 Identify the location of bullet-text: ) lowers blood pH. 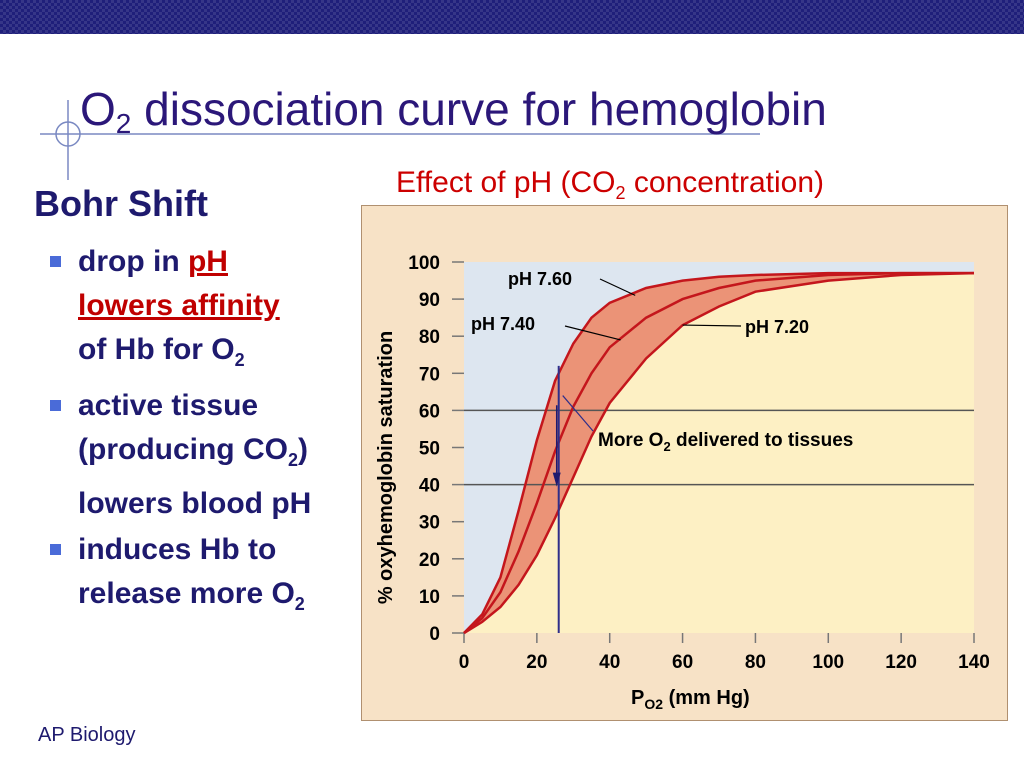
(195, 476).